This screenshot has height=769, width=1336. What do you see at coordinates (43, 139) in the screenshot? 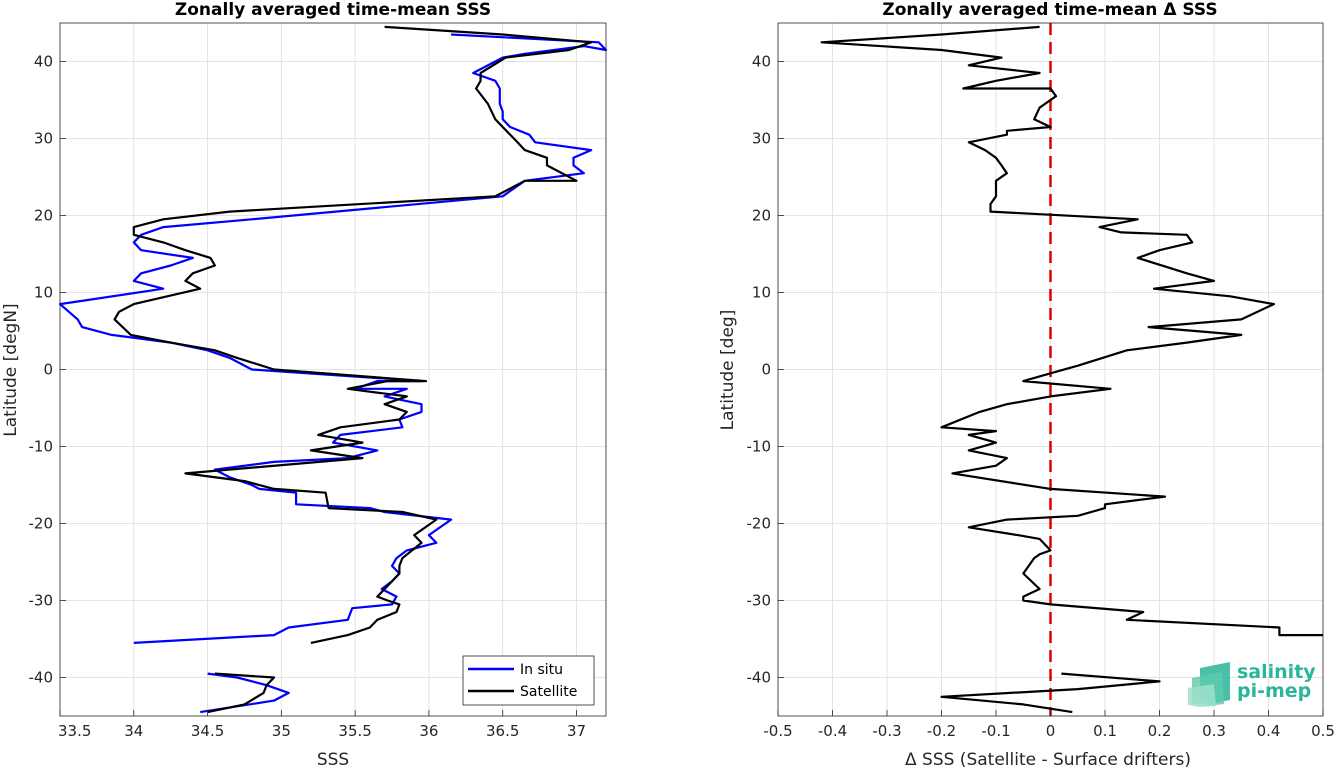
I see `left-y-tick-label: 30` at bounding box center [43, 139].